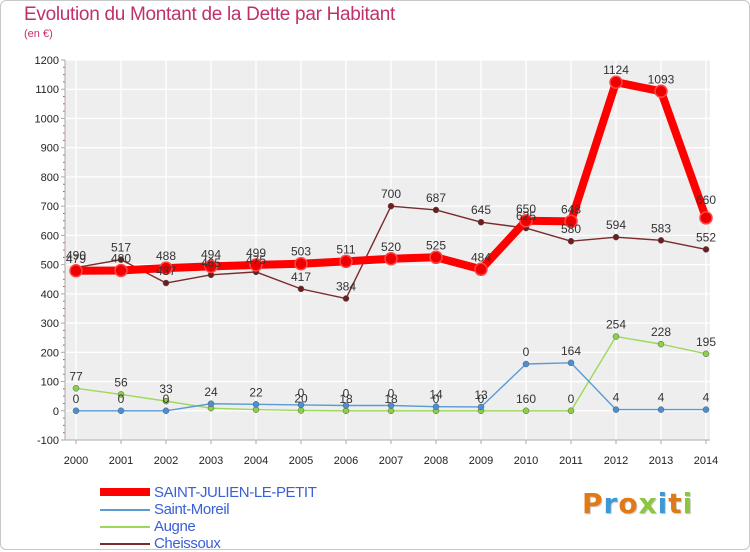 The width and height of the screenshot is (750, 552). What do you see at coordinates (346, 461) in the screenshot?
I see `x-tick-label: 2006` at bounding box center [346, 461].